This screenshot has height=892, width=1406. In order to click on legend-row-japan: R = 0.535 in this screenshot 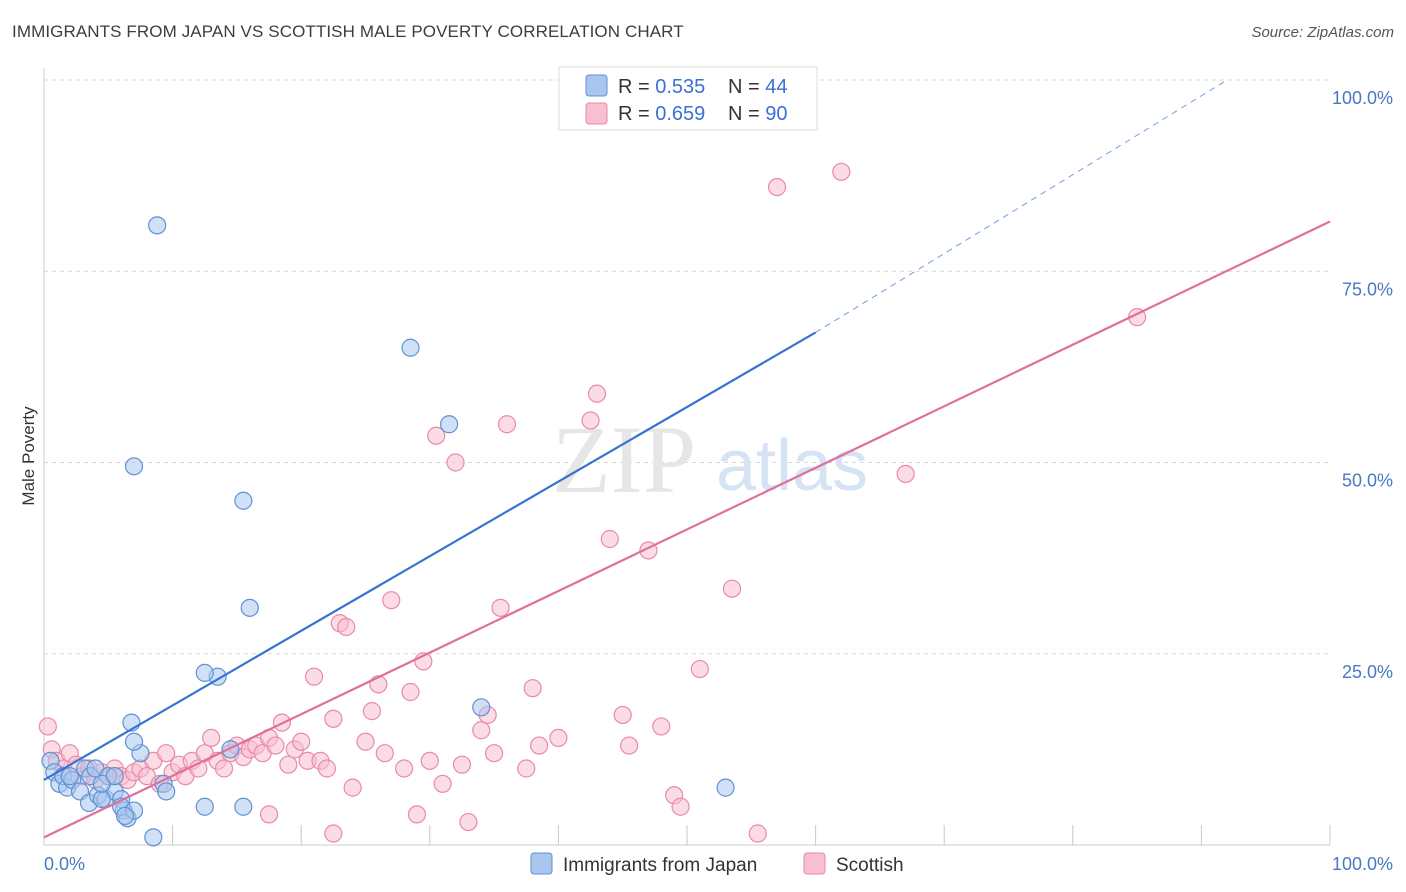, I will do `click(661, 87)`.